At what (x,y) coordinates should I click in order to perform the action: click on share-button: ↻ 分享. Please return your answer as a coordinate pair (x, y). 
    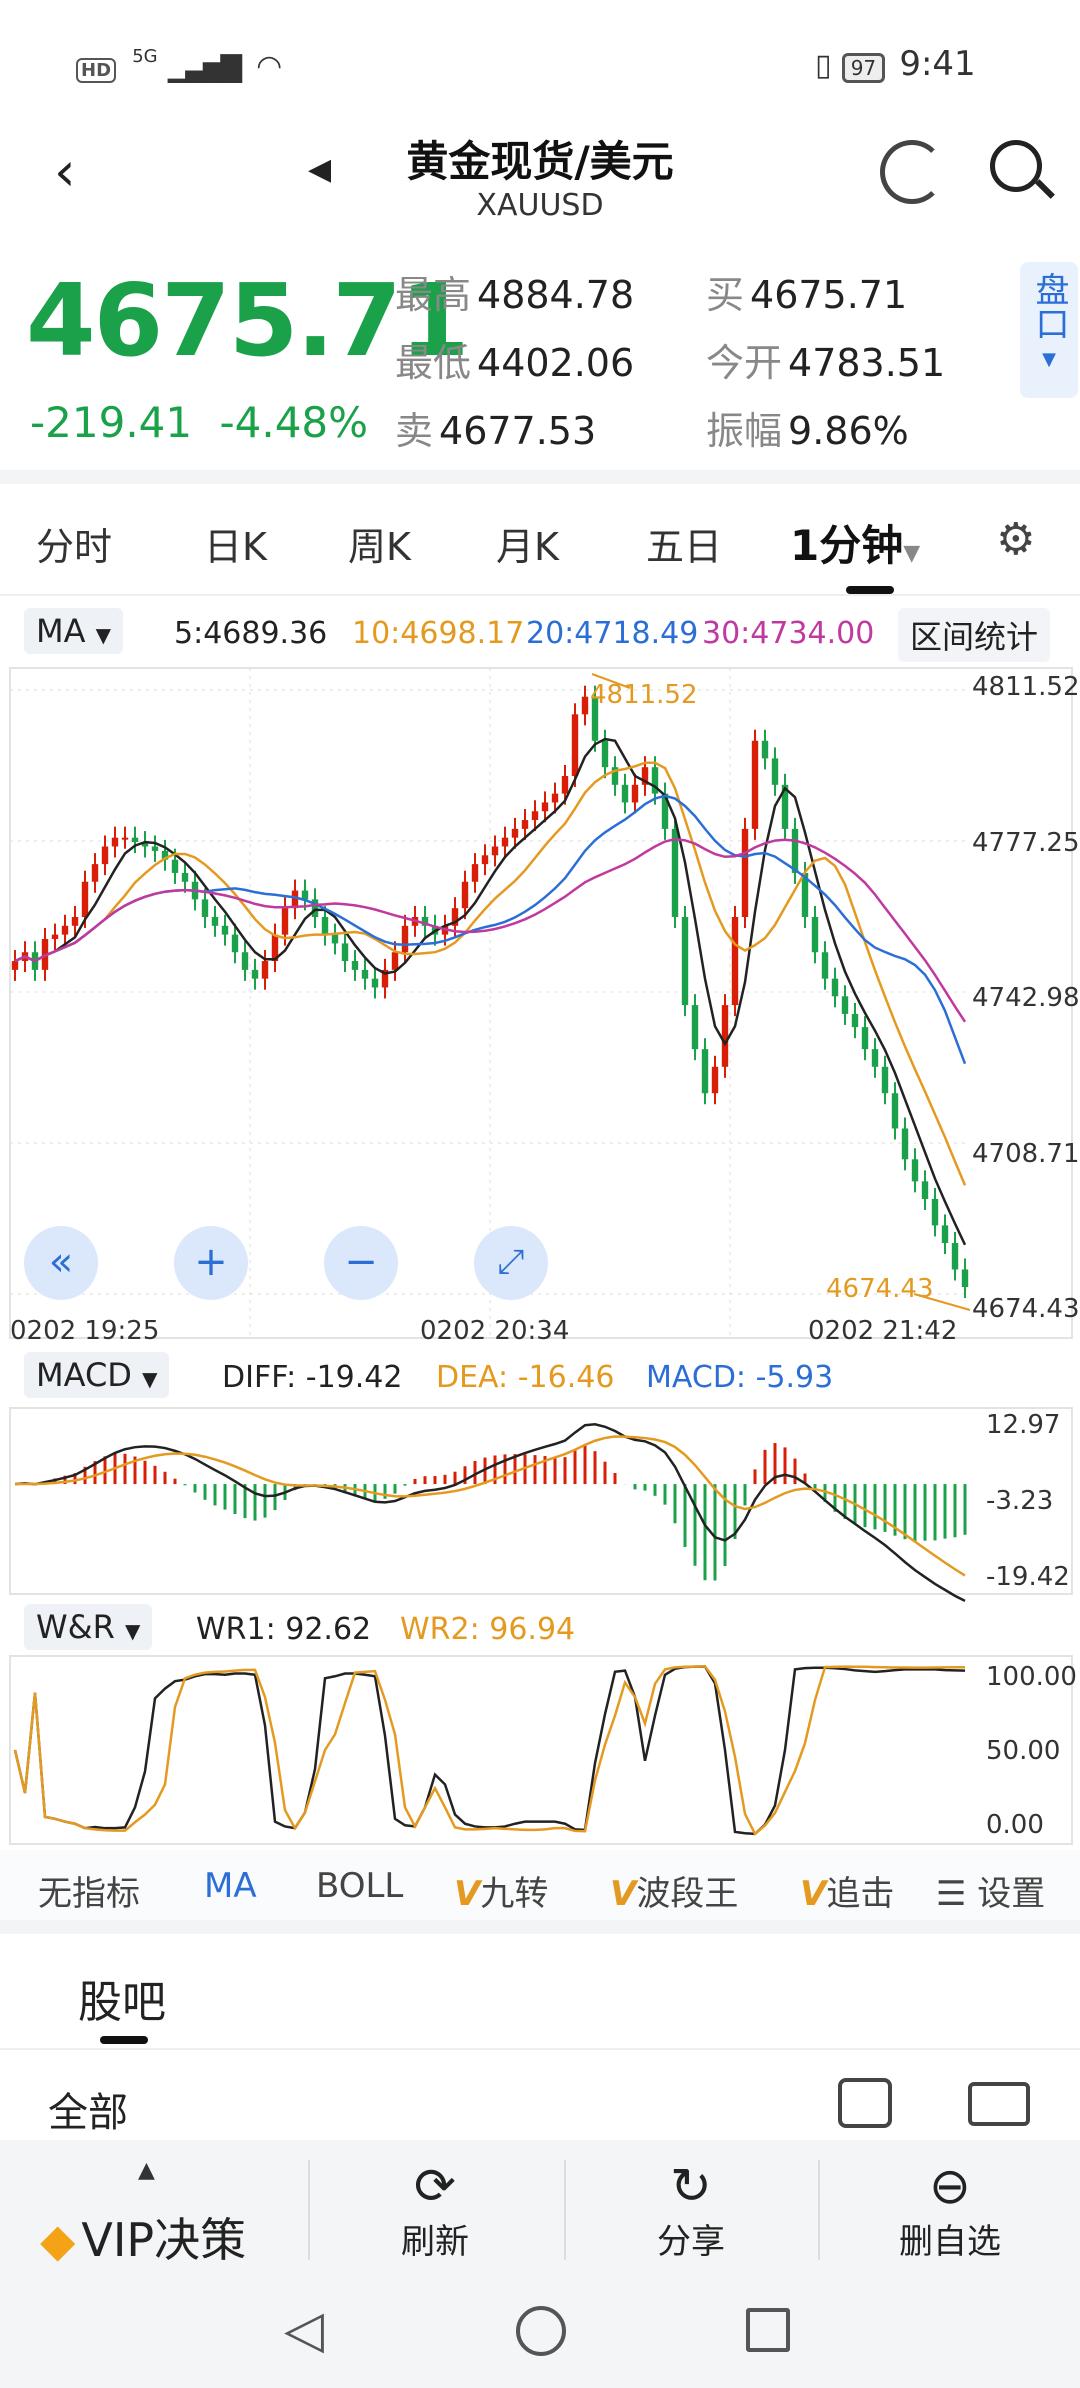
    Looking at the image, I should click on (691, 2210).